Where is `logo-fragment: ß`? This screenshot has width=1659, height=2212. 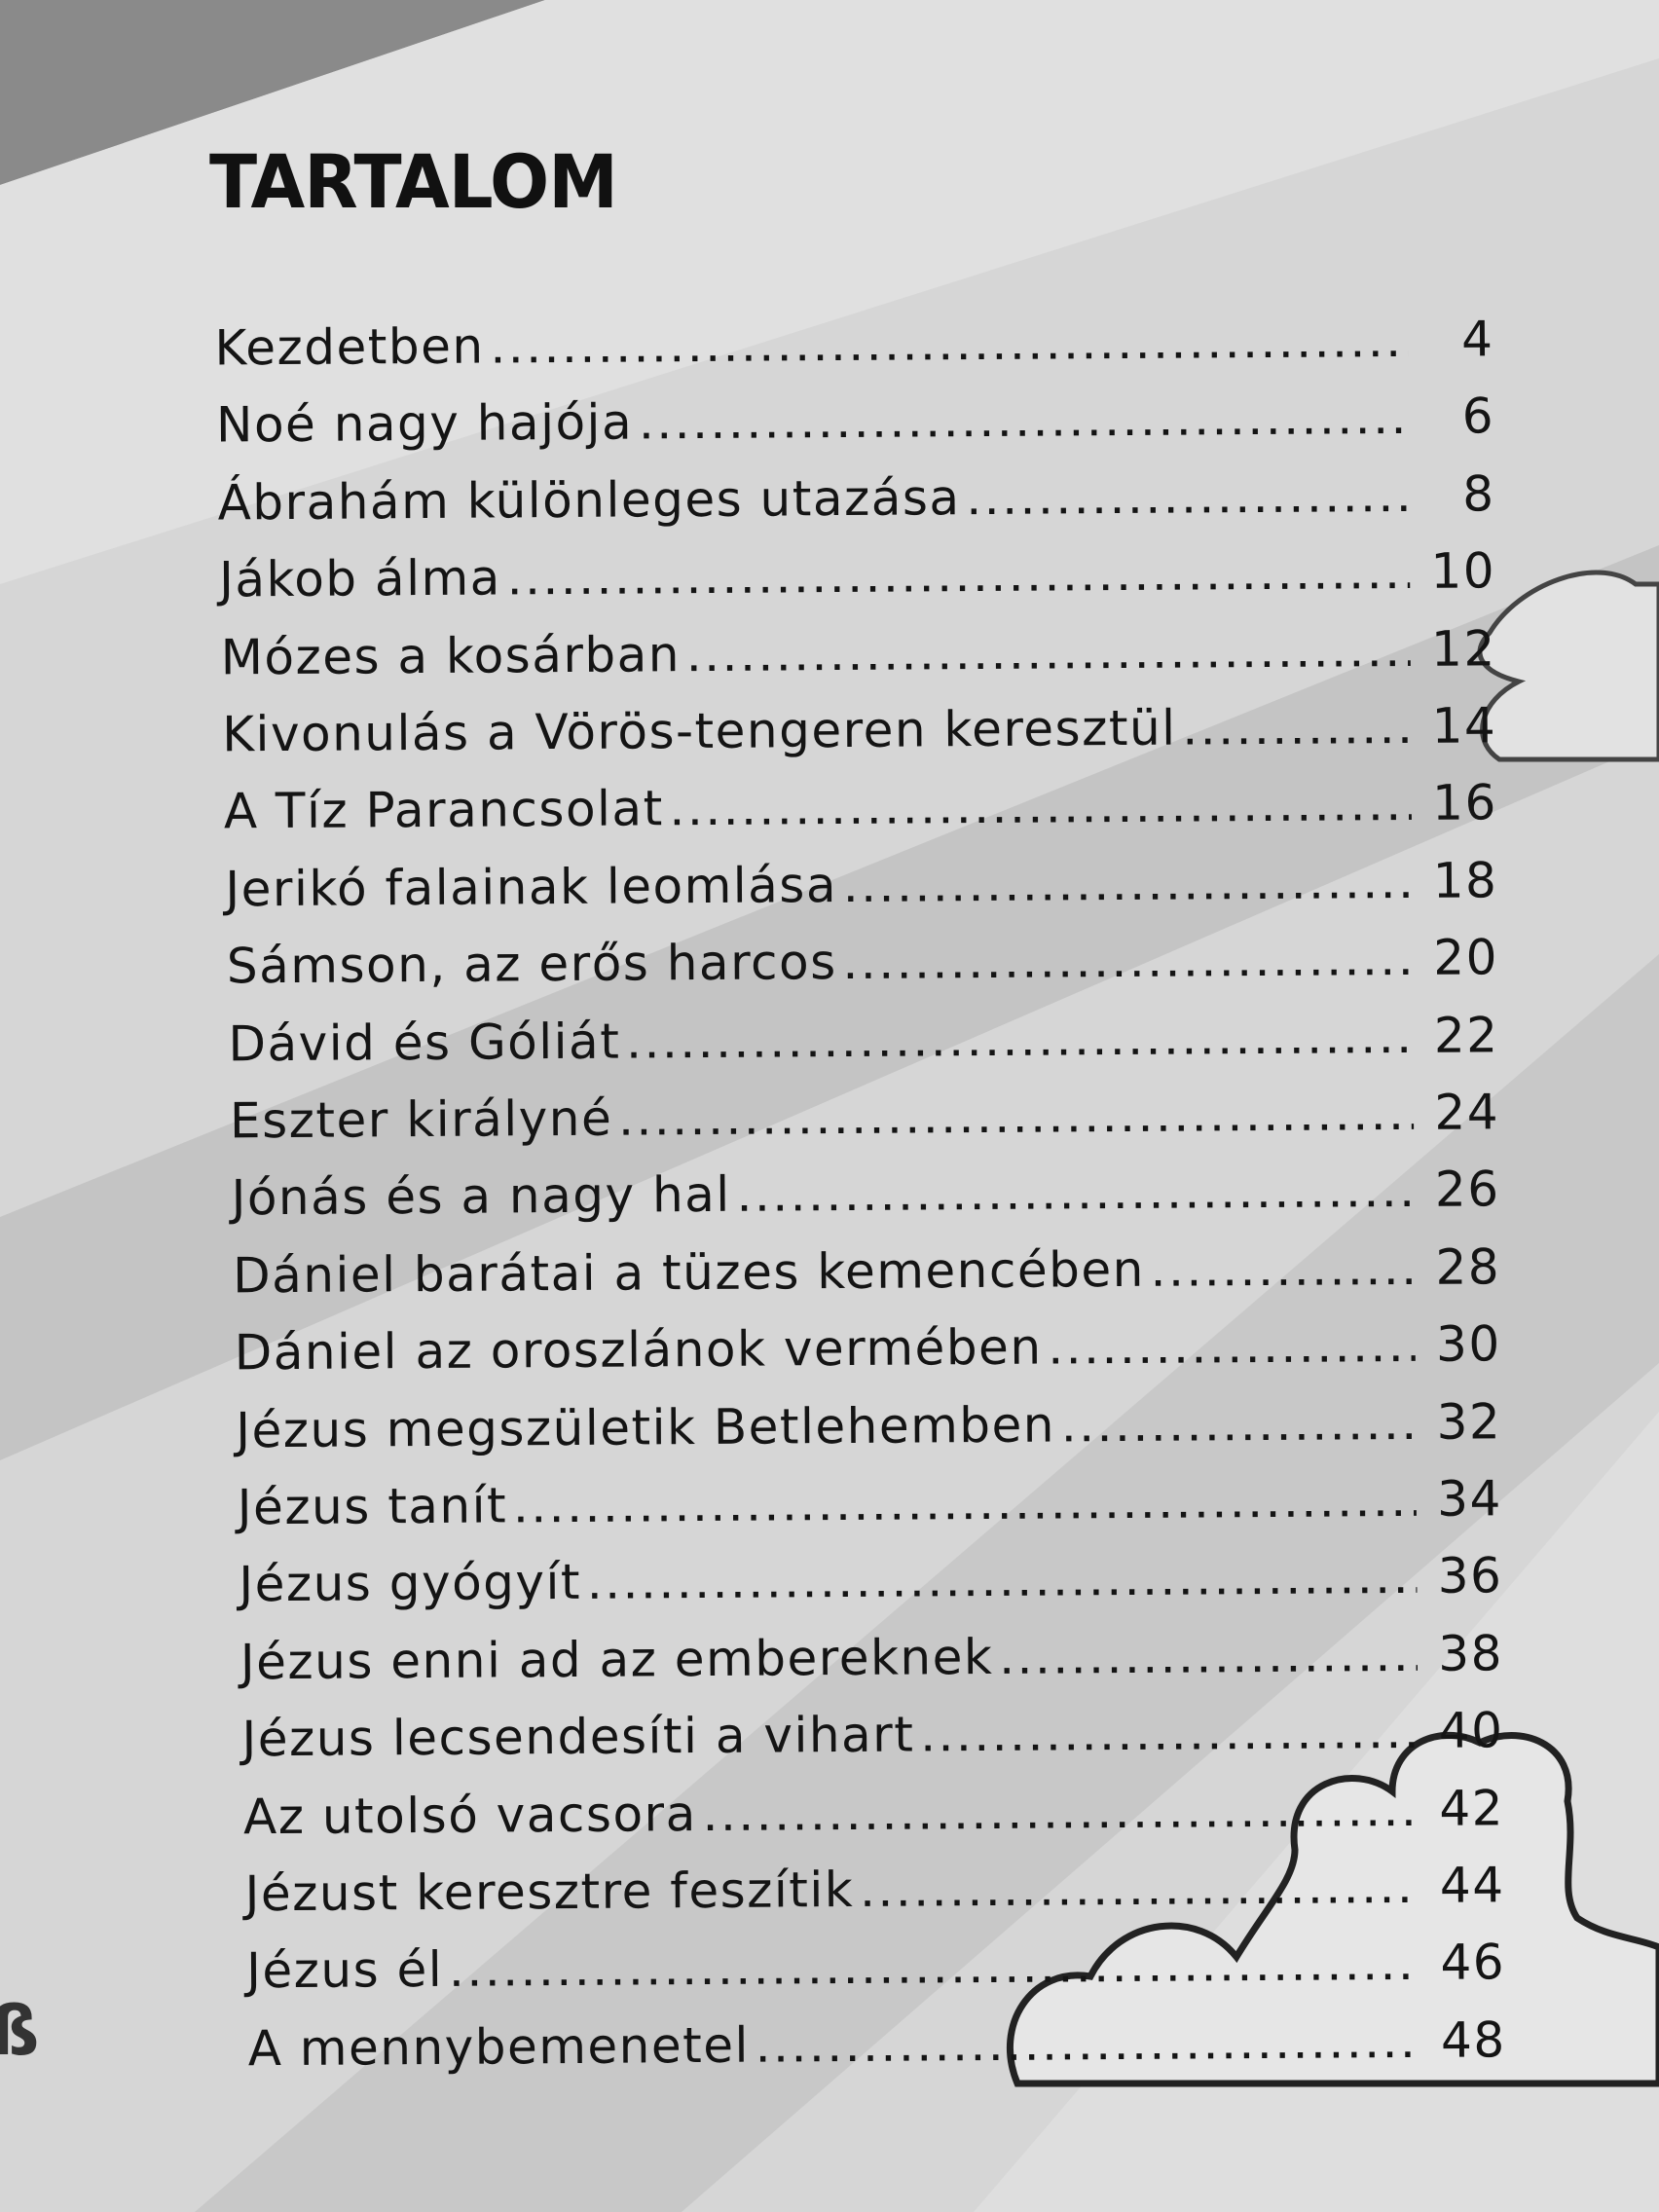
logo-fragment: ß is located at coordinates (19, 2031).